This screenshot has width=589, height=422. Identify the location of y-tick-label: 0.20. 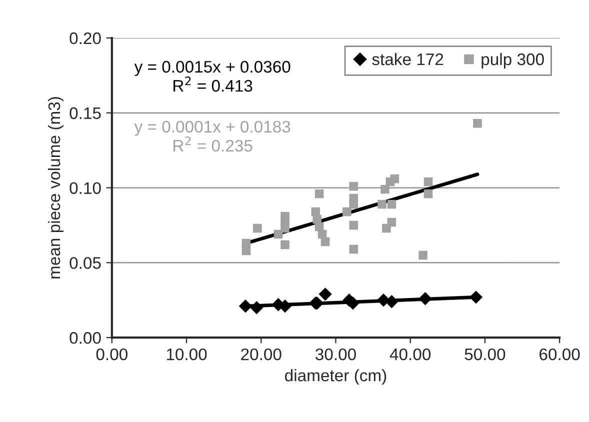
(85, 38).